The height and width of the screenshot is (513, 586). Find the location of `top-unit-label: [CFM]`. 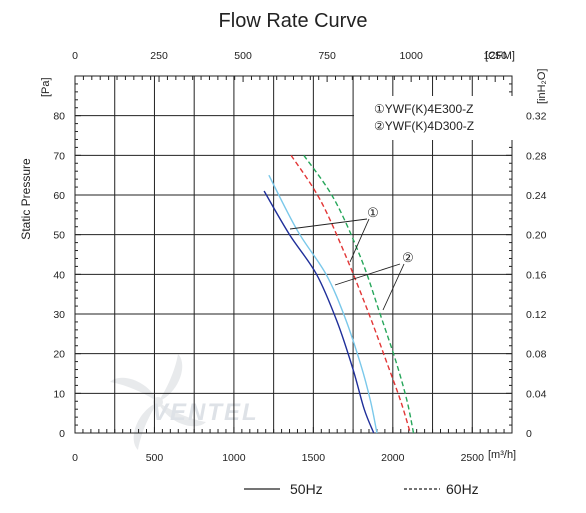

top-unit-label: [CFM] is located at coordinates (500, 56).